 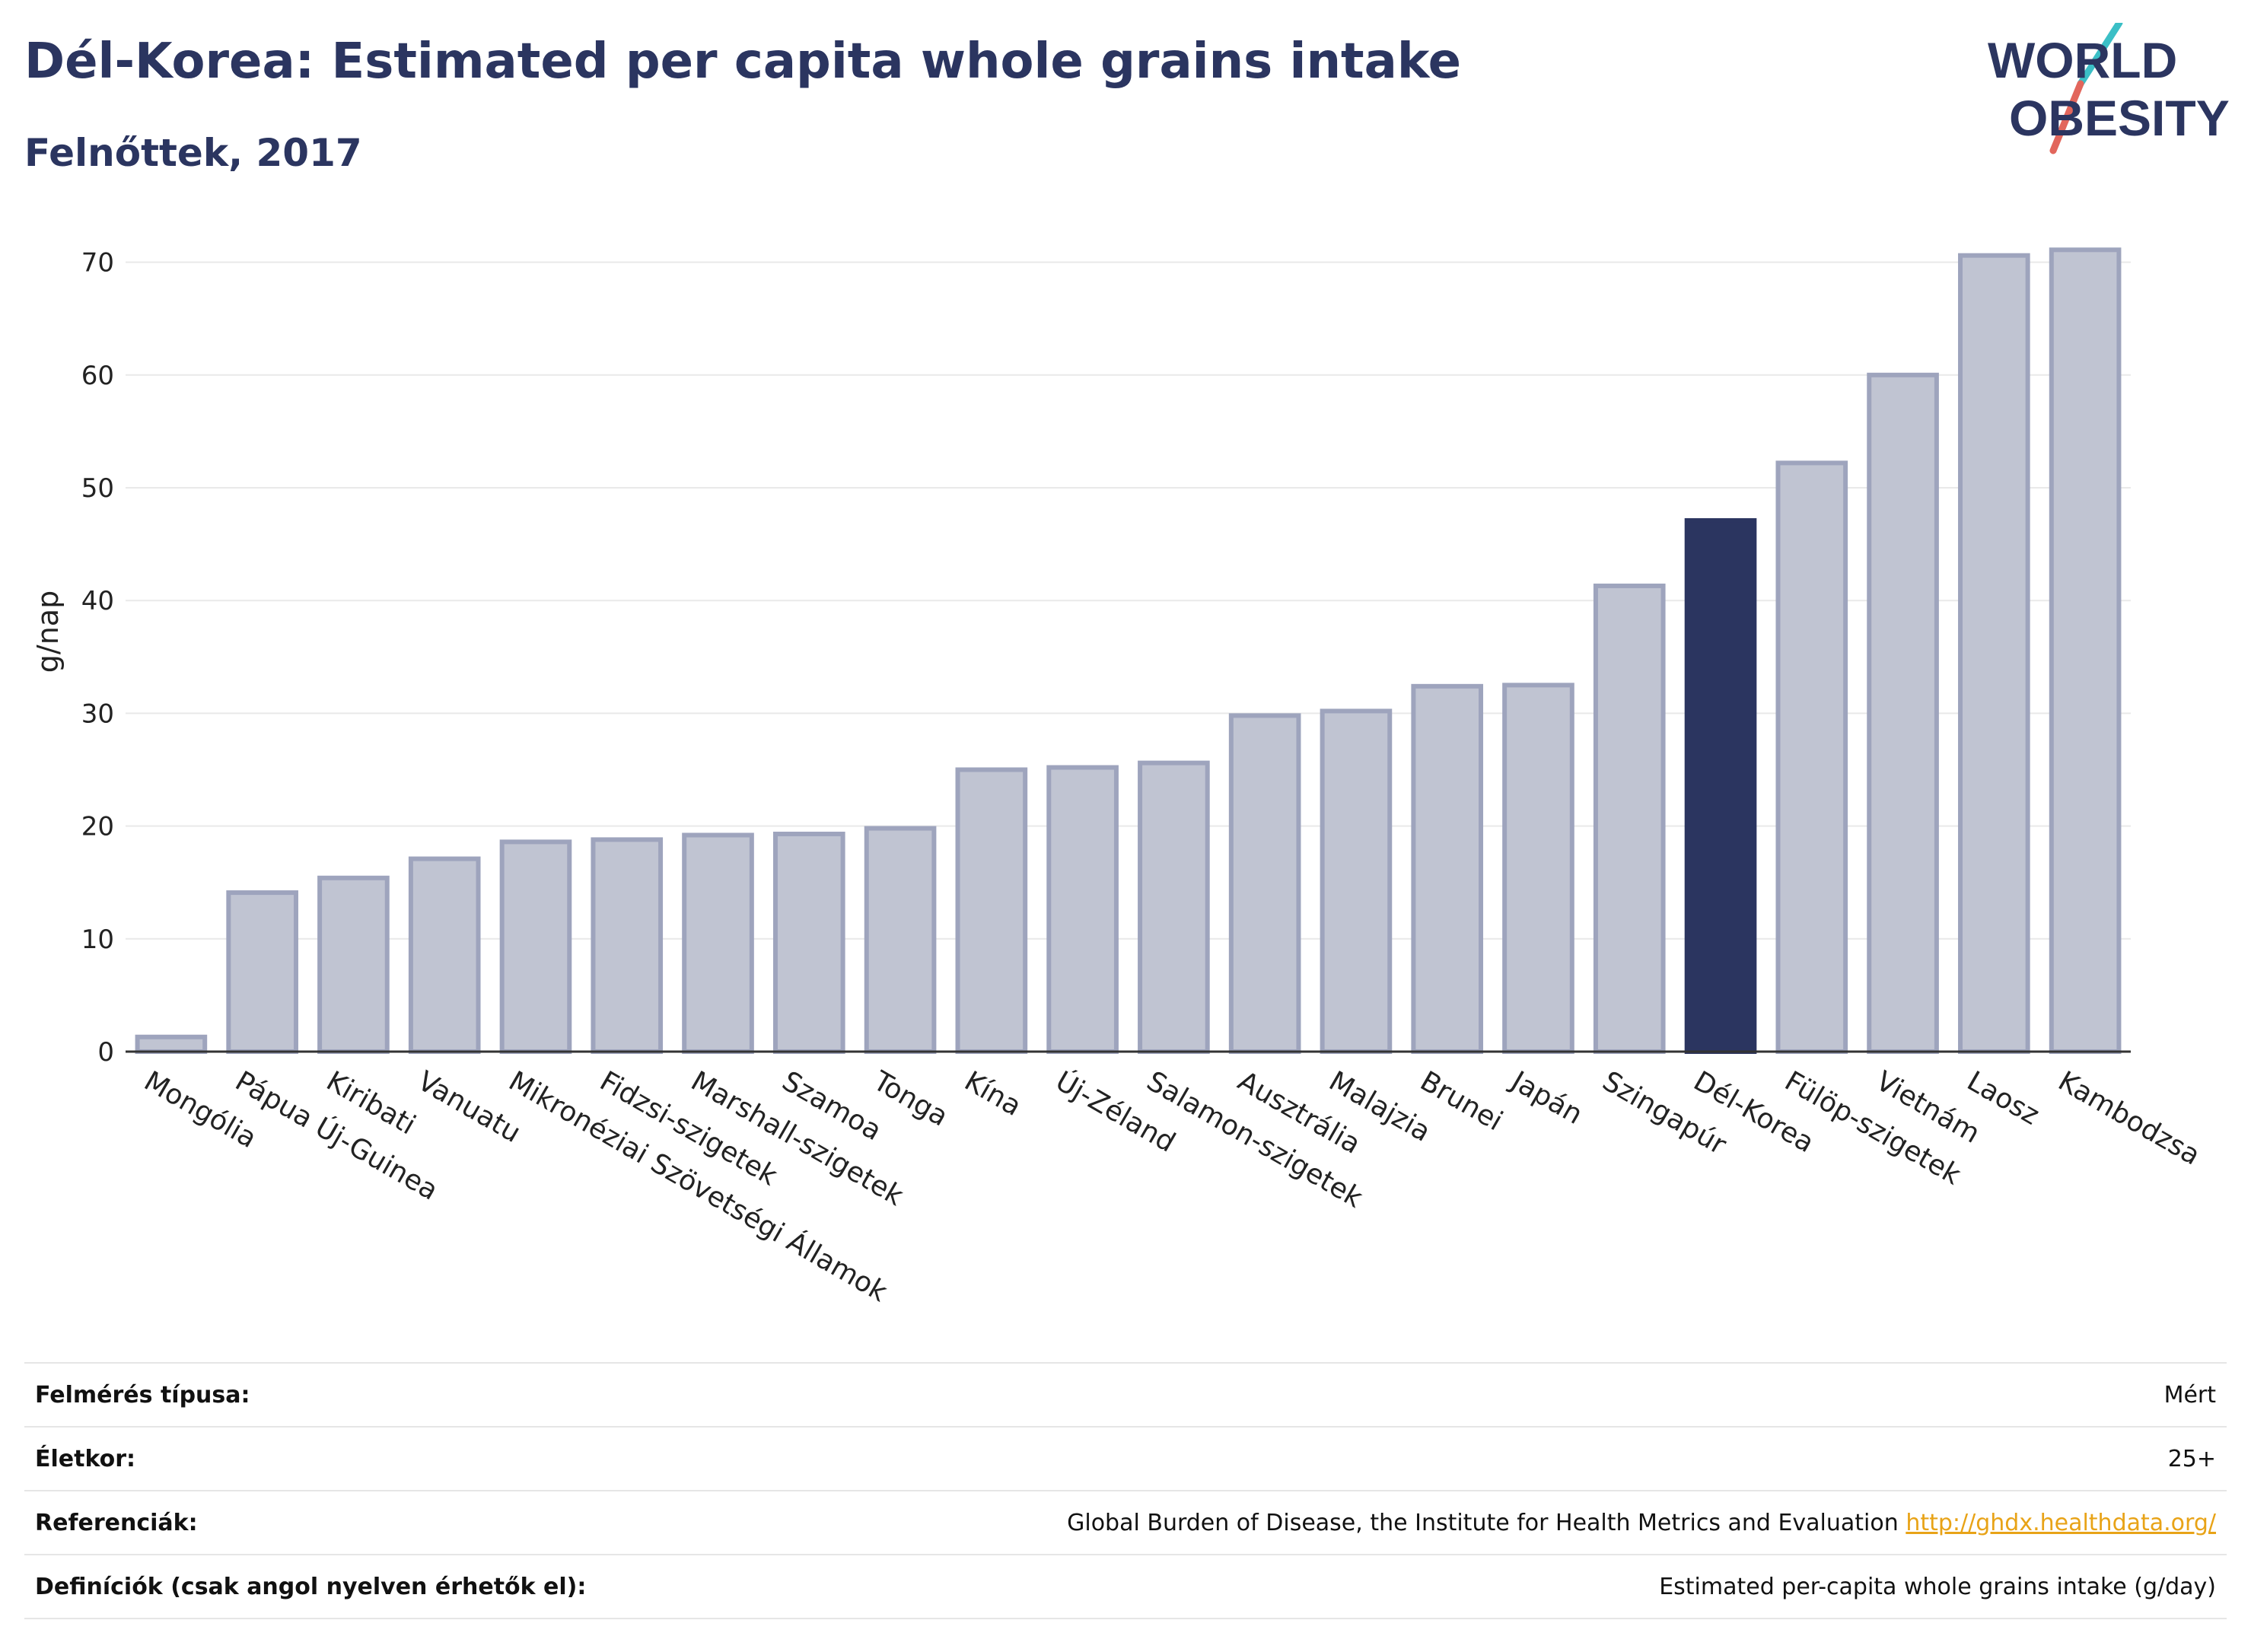 I want to click on info-label: Életkor:, so click(x=386, y=1458).